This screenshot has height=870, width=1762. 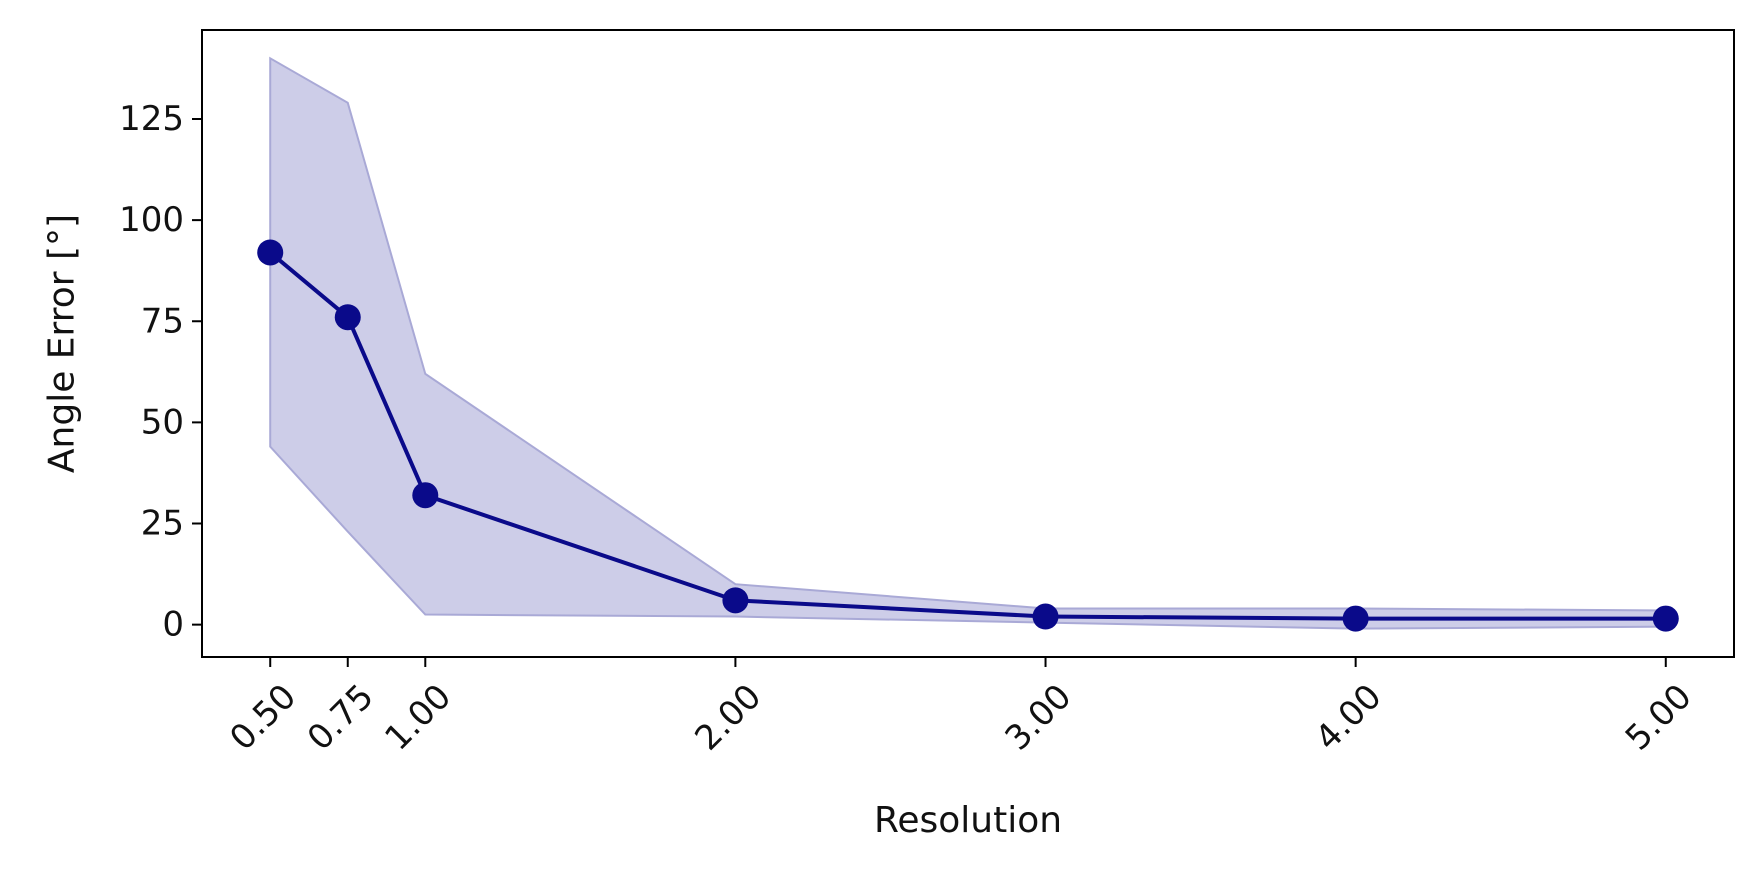 What do you see at coordinates (341, 718) in the screenshot?
I see `x-tick-label: 0.75` at bounding box center [341, 718].